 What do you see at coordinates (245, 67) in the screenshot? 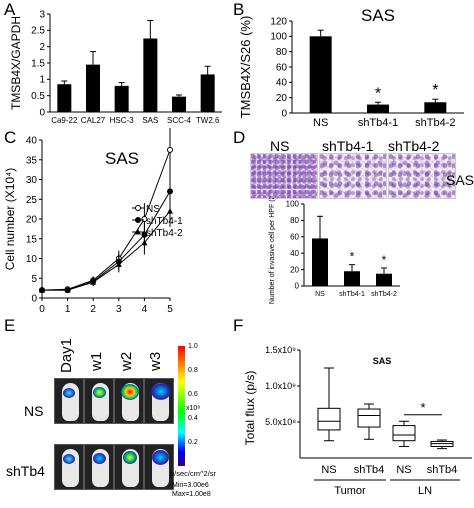
I see `y-axis-label: TMSB4X/S26 (%)` at bounding box center [245, 67].